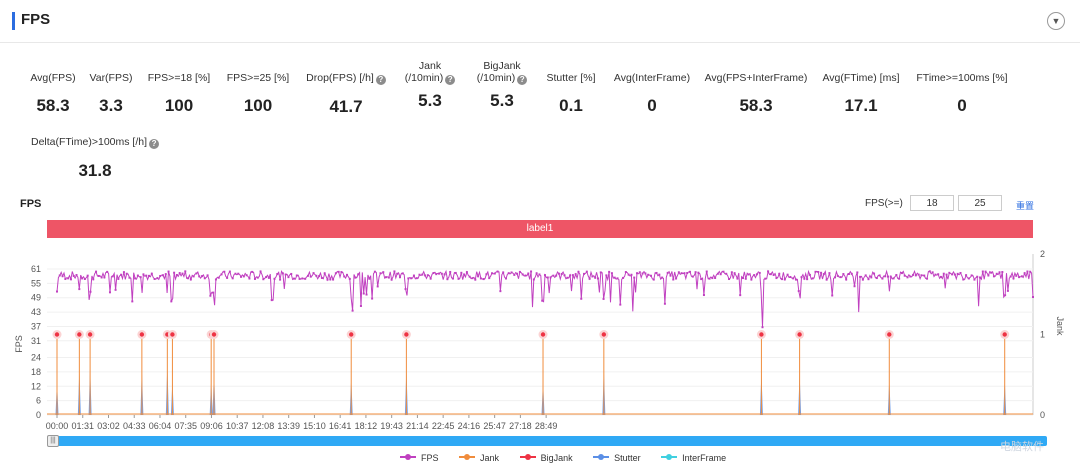 Image resolution: width=1080 pixels, height=469 pixels. Describe the element at coordinates (571, 94) in the screenshot. I see `metric-stutter: Stutter [%] 0.1` at that location.